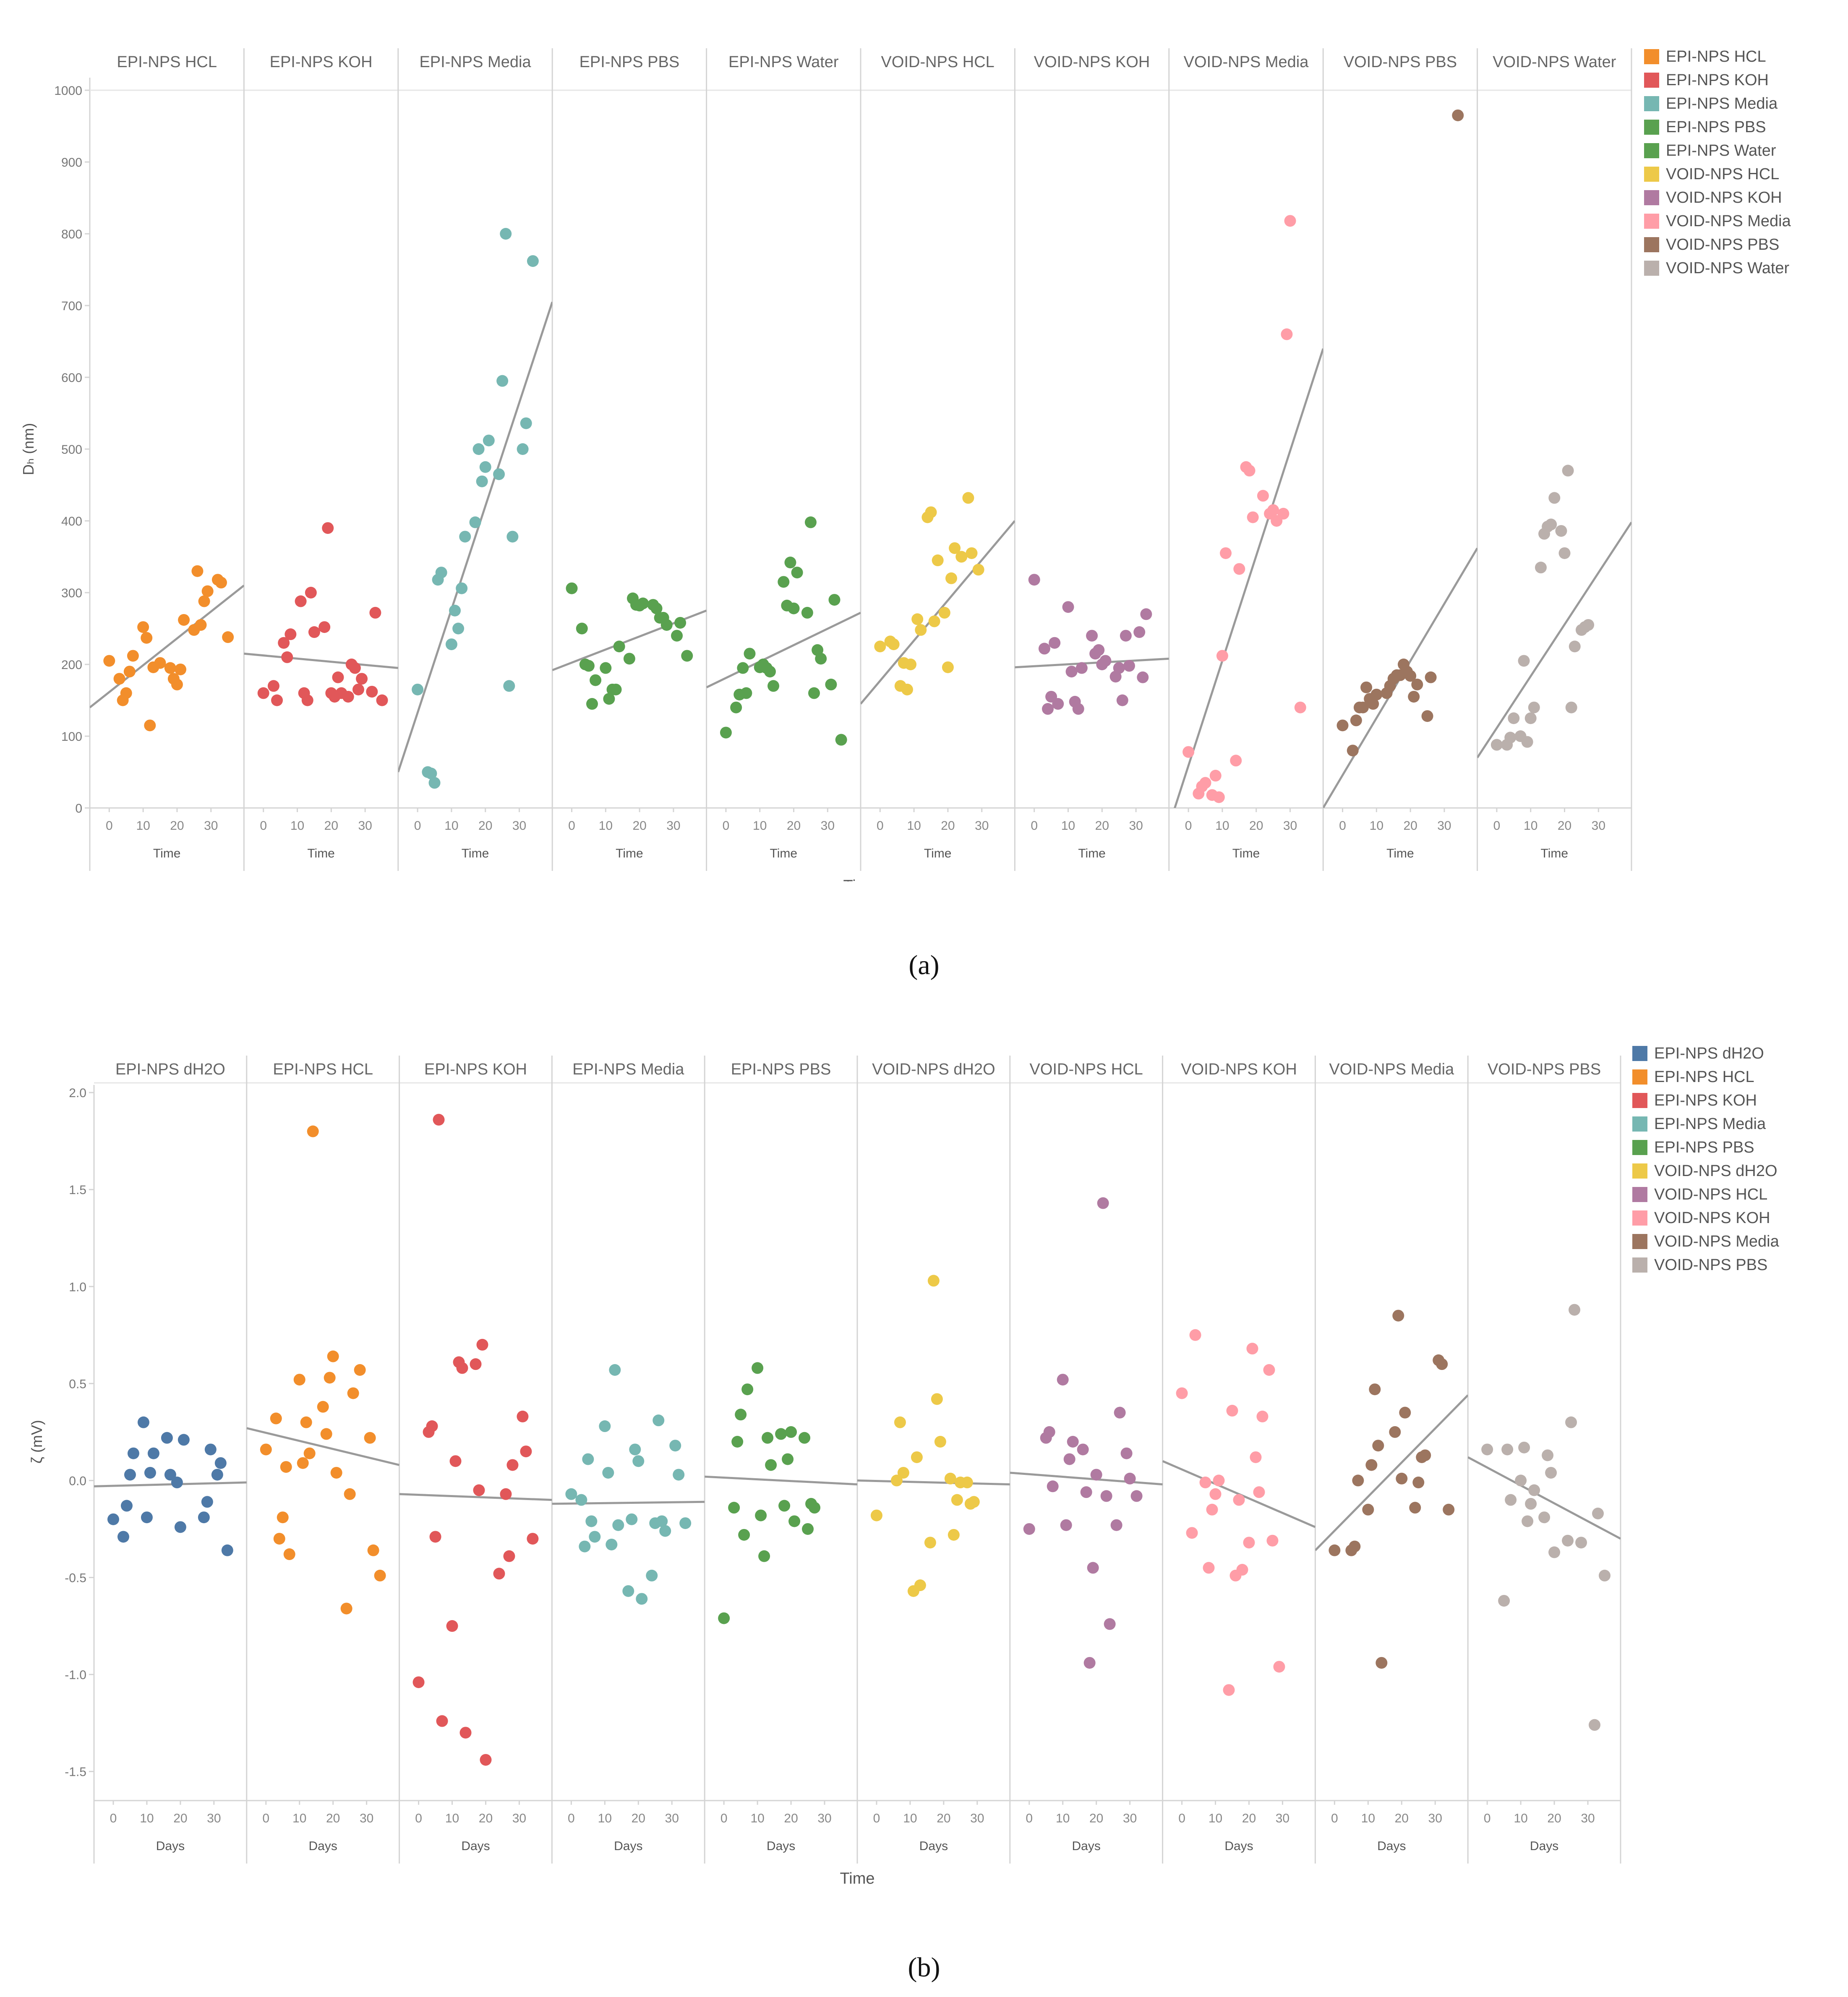  What do you see at coordinates (1722, 245) in the screenshot?
I see `legend-label: VOID-NPS PBS` at bounding box center [1722, 245].